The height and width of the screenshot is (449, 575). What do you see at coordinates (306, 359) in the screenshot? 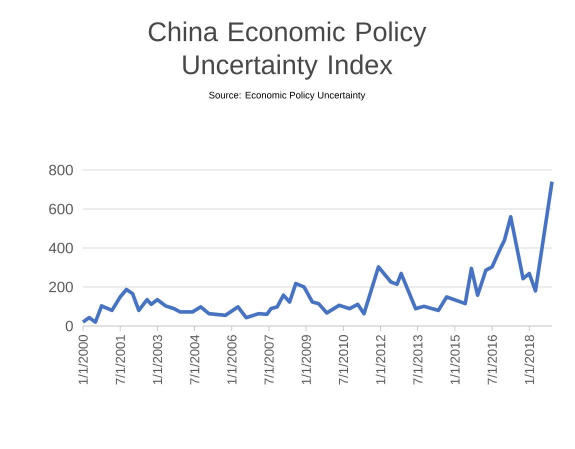
I see `x-tick-label: 1/1/2009` at bounding box center [306, 359].